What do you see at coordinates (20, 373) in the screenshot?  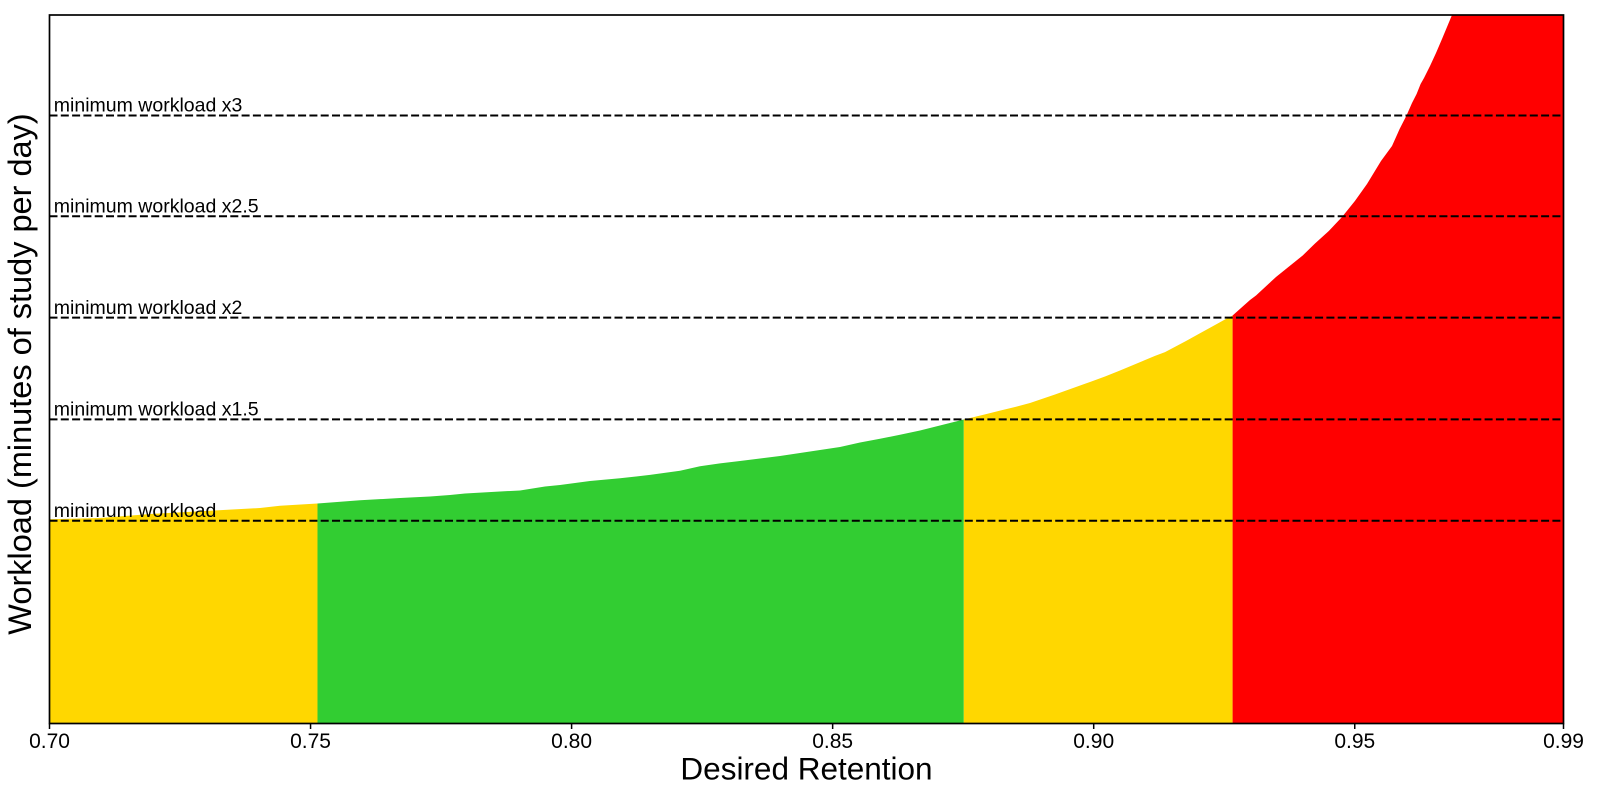 I see `svg-text:Workload (minutes of study per: Workload (minutes of study per day)` at bounding box center [20, 373].